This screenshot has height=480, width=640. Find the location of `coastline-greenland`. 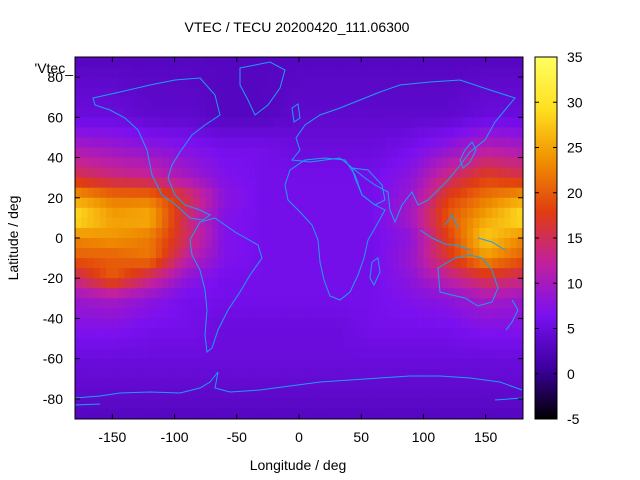

coastline-greenland is located at coordinates (262, 88).